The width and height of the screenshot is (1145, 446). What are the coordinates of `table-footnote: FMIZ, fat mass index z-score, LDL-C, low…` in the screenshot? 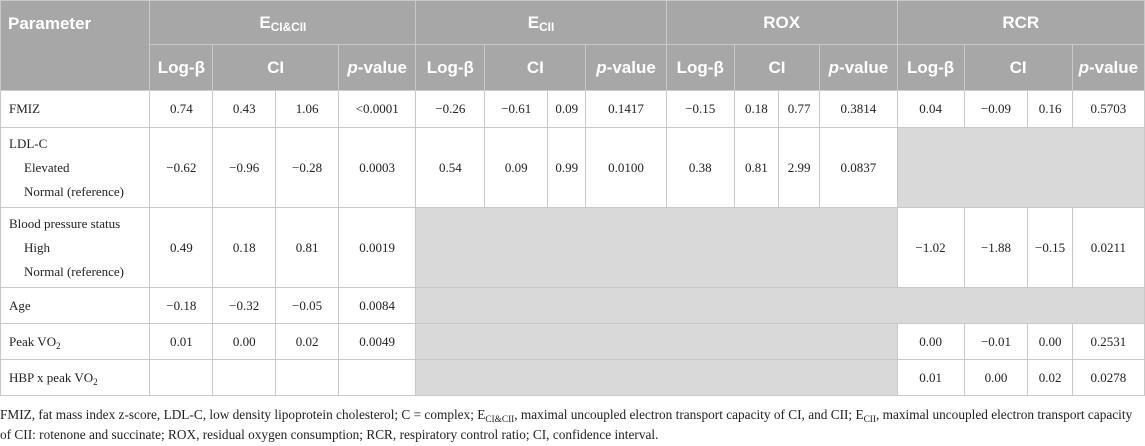 It's located at (566, 424).